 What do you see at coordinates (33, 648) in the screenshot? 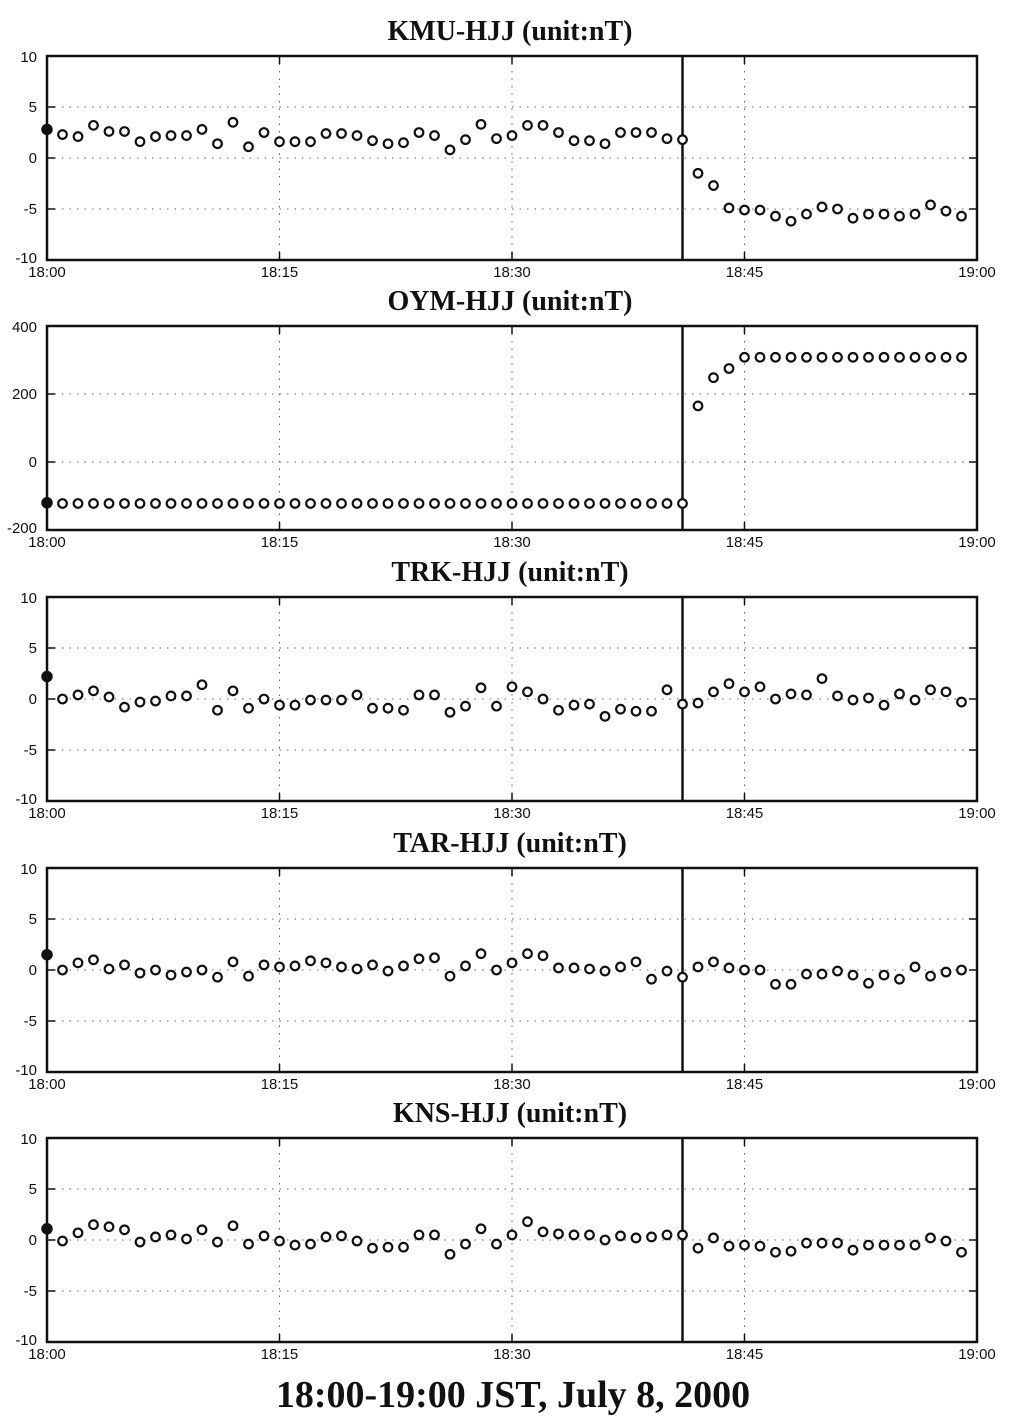
I see `y-tick-label: 5` at bounding box center [33, 648].